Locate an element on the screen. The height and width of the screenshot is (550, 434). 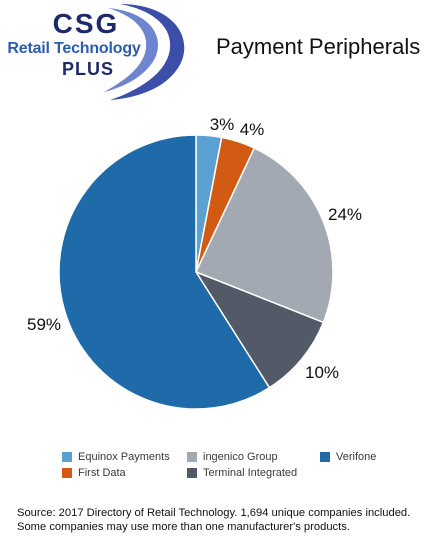
logo-csg-text: CSG is located at coordinates (86, 23).